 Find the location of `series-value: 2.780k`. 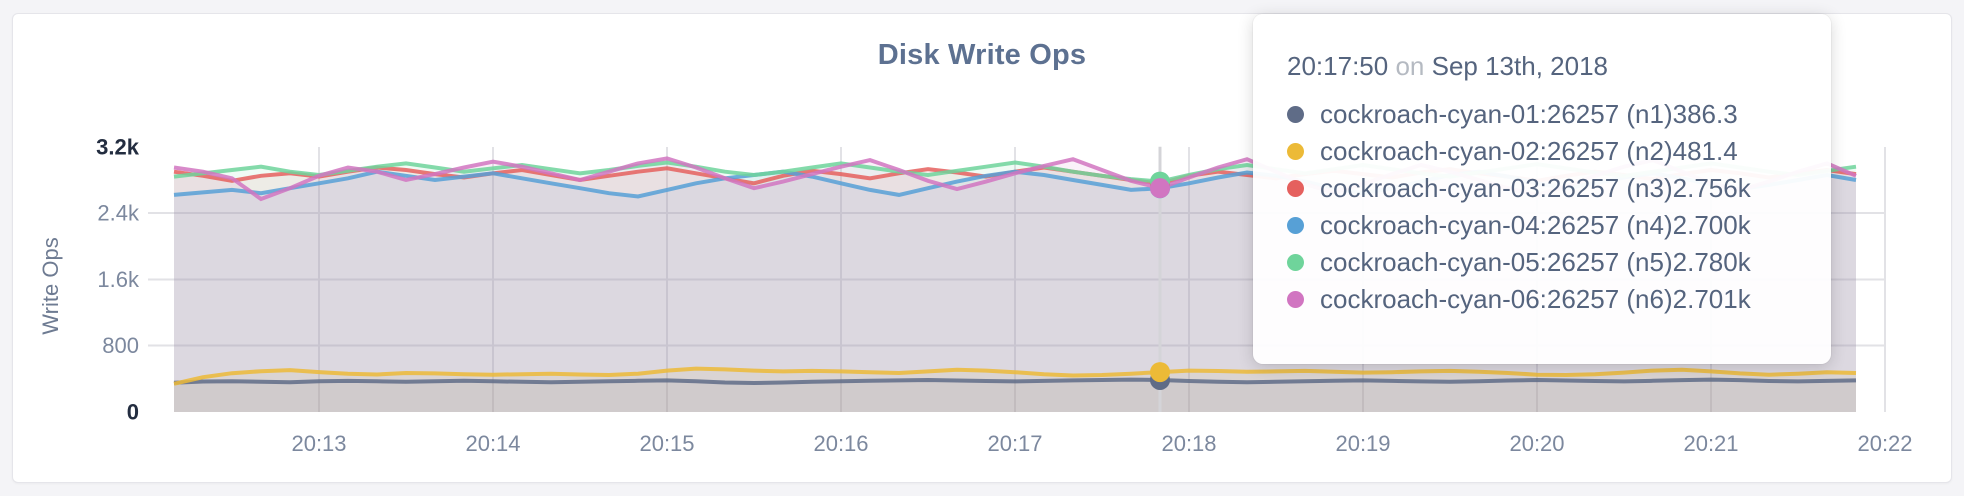

series-value: 2.780k is located at coordinates (1711, 262).